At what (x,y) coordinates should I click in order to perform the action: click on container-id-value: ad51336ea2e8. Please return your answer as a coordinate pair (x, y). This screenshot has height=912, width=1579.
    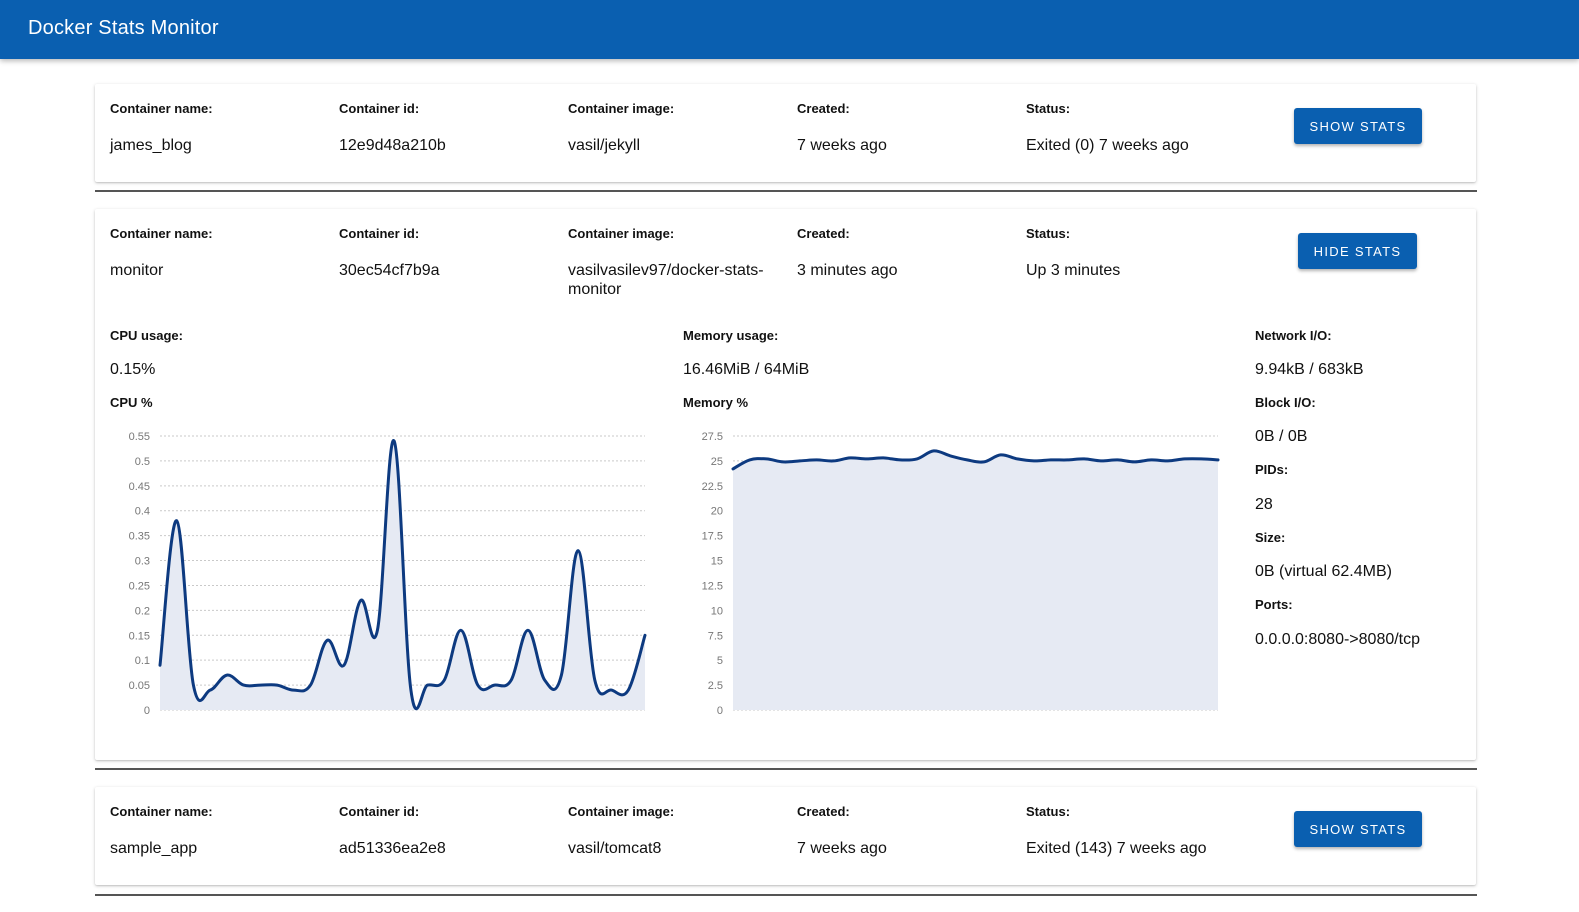
    Looking at the image, I should click on (392, 848).